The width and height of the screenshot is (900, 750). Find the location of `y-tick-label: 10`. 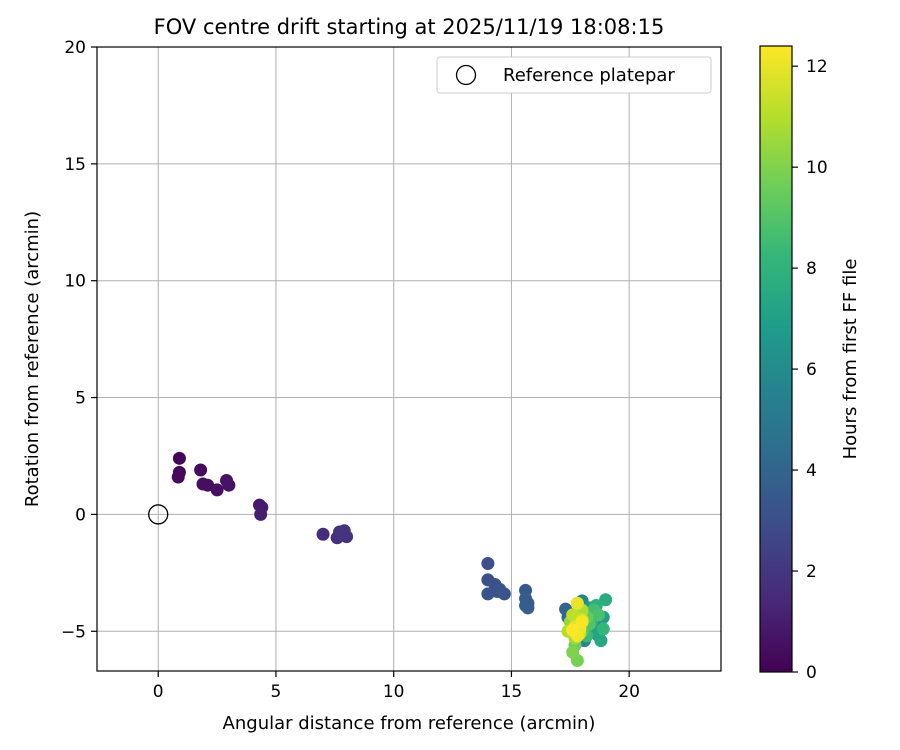

y-tick-label: 10 is located at coordinates (75, 282).